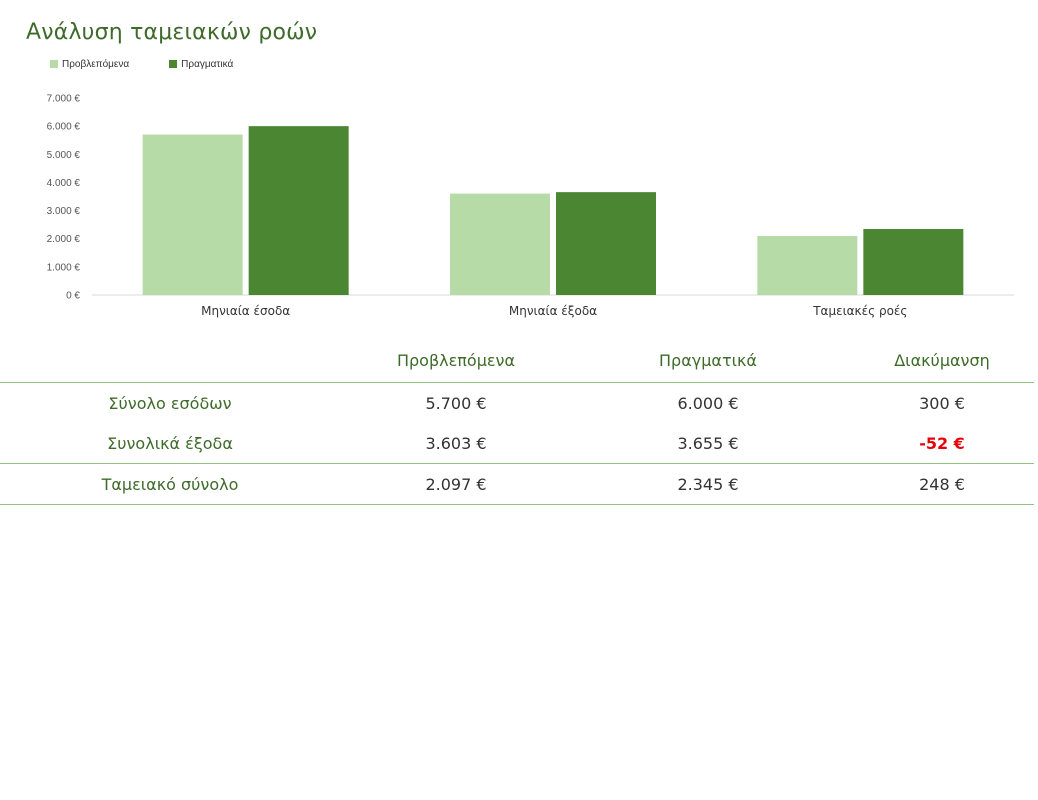  I want to click on expenses-variance: -52 €, so click(942, 443).